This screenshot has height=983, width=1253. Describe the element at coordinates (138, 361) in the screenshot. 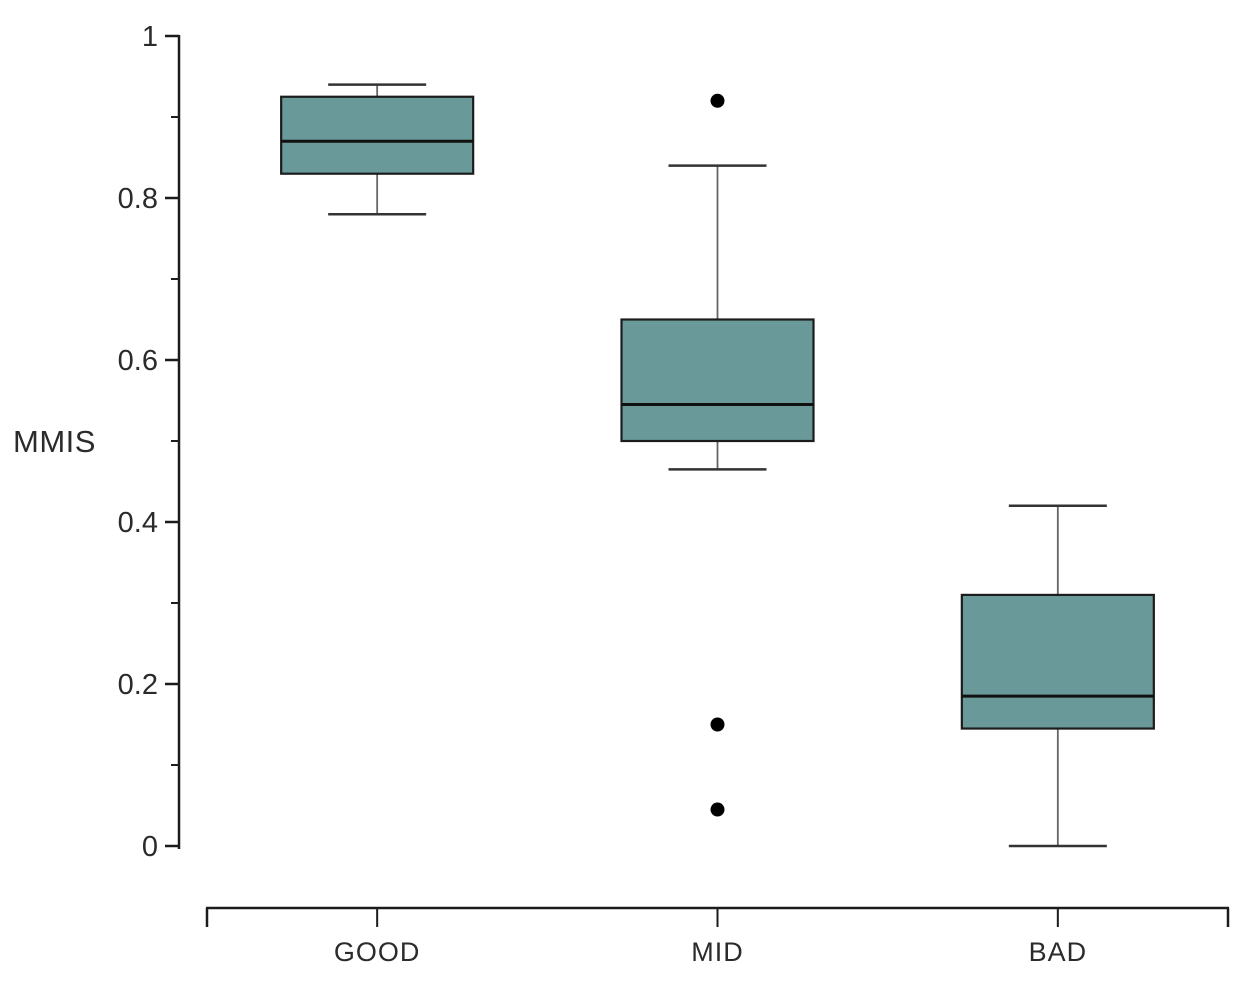

I see `y-tick-label: 0.6` at that location.